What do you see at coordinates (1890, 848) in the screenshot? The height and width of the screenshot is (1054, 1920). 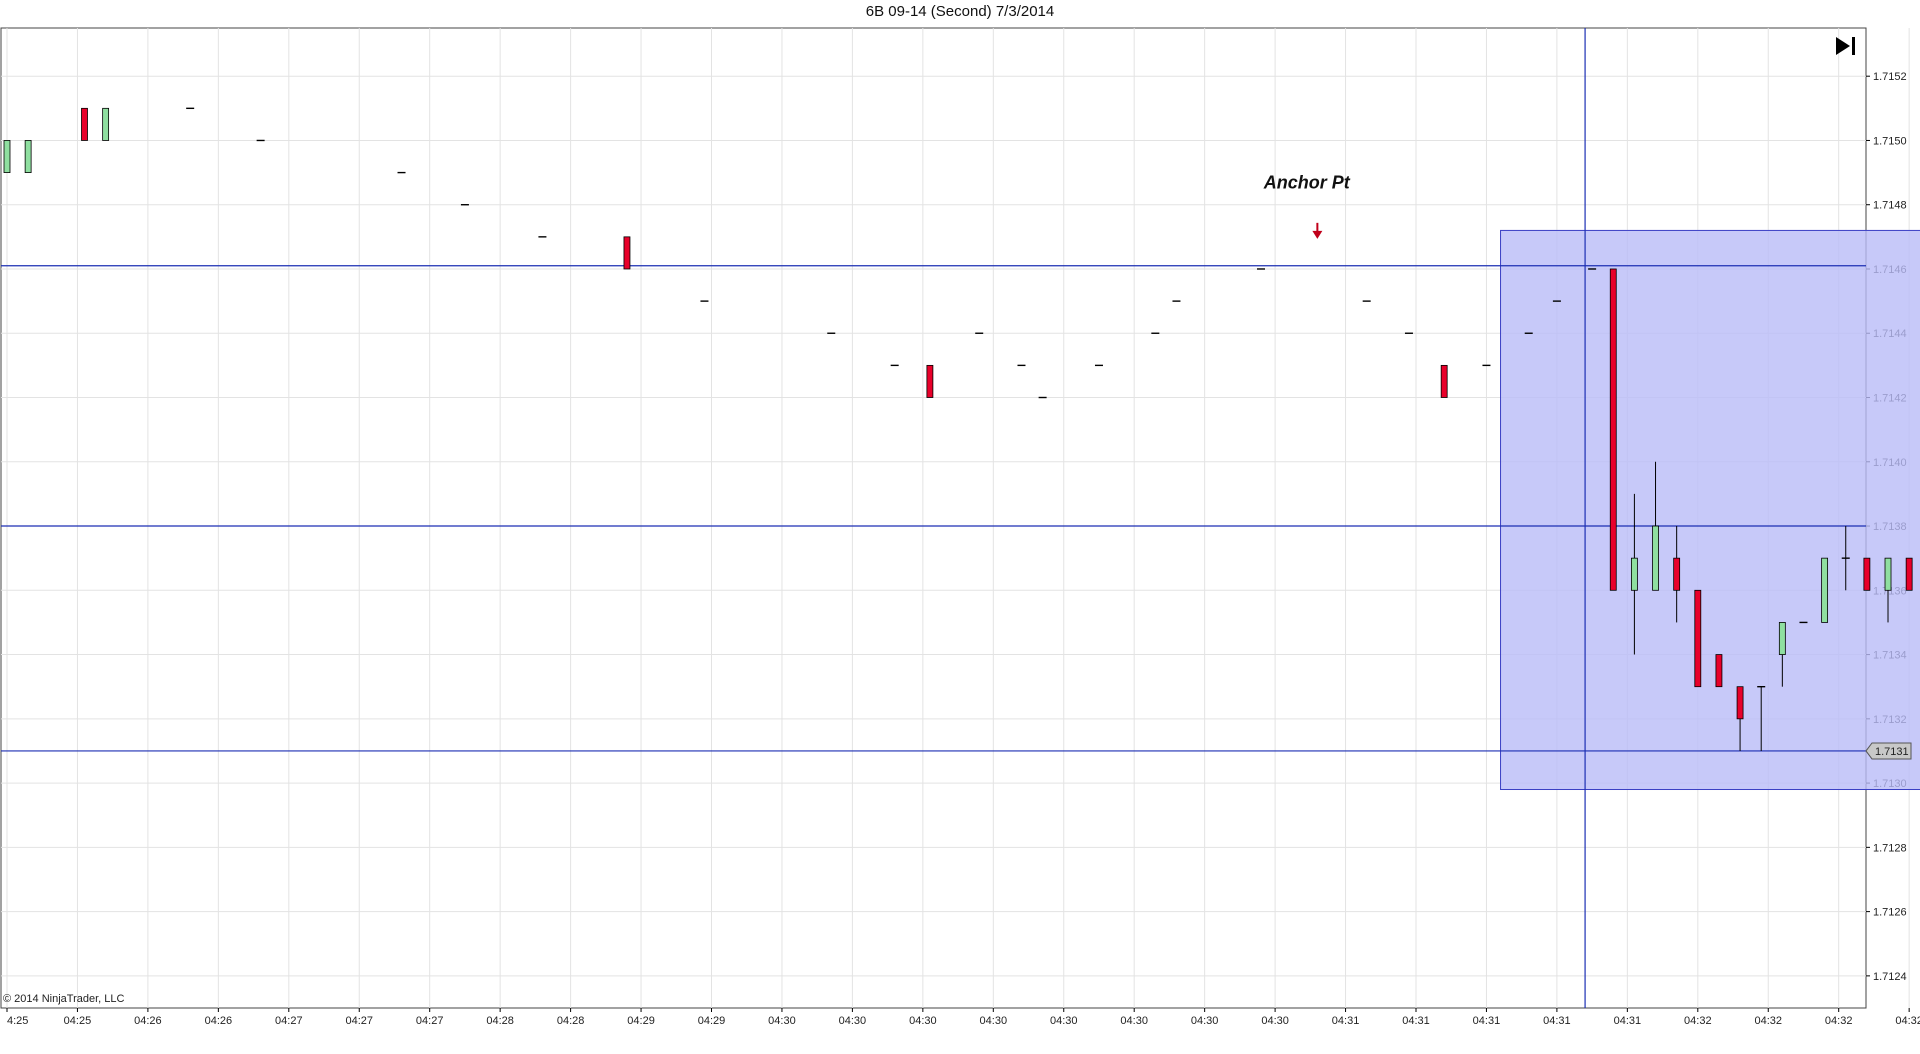 I see `y-tick-label: 1.7128` at bounding box center [1890, 848].